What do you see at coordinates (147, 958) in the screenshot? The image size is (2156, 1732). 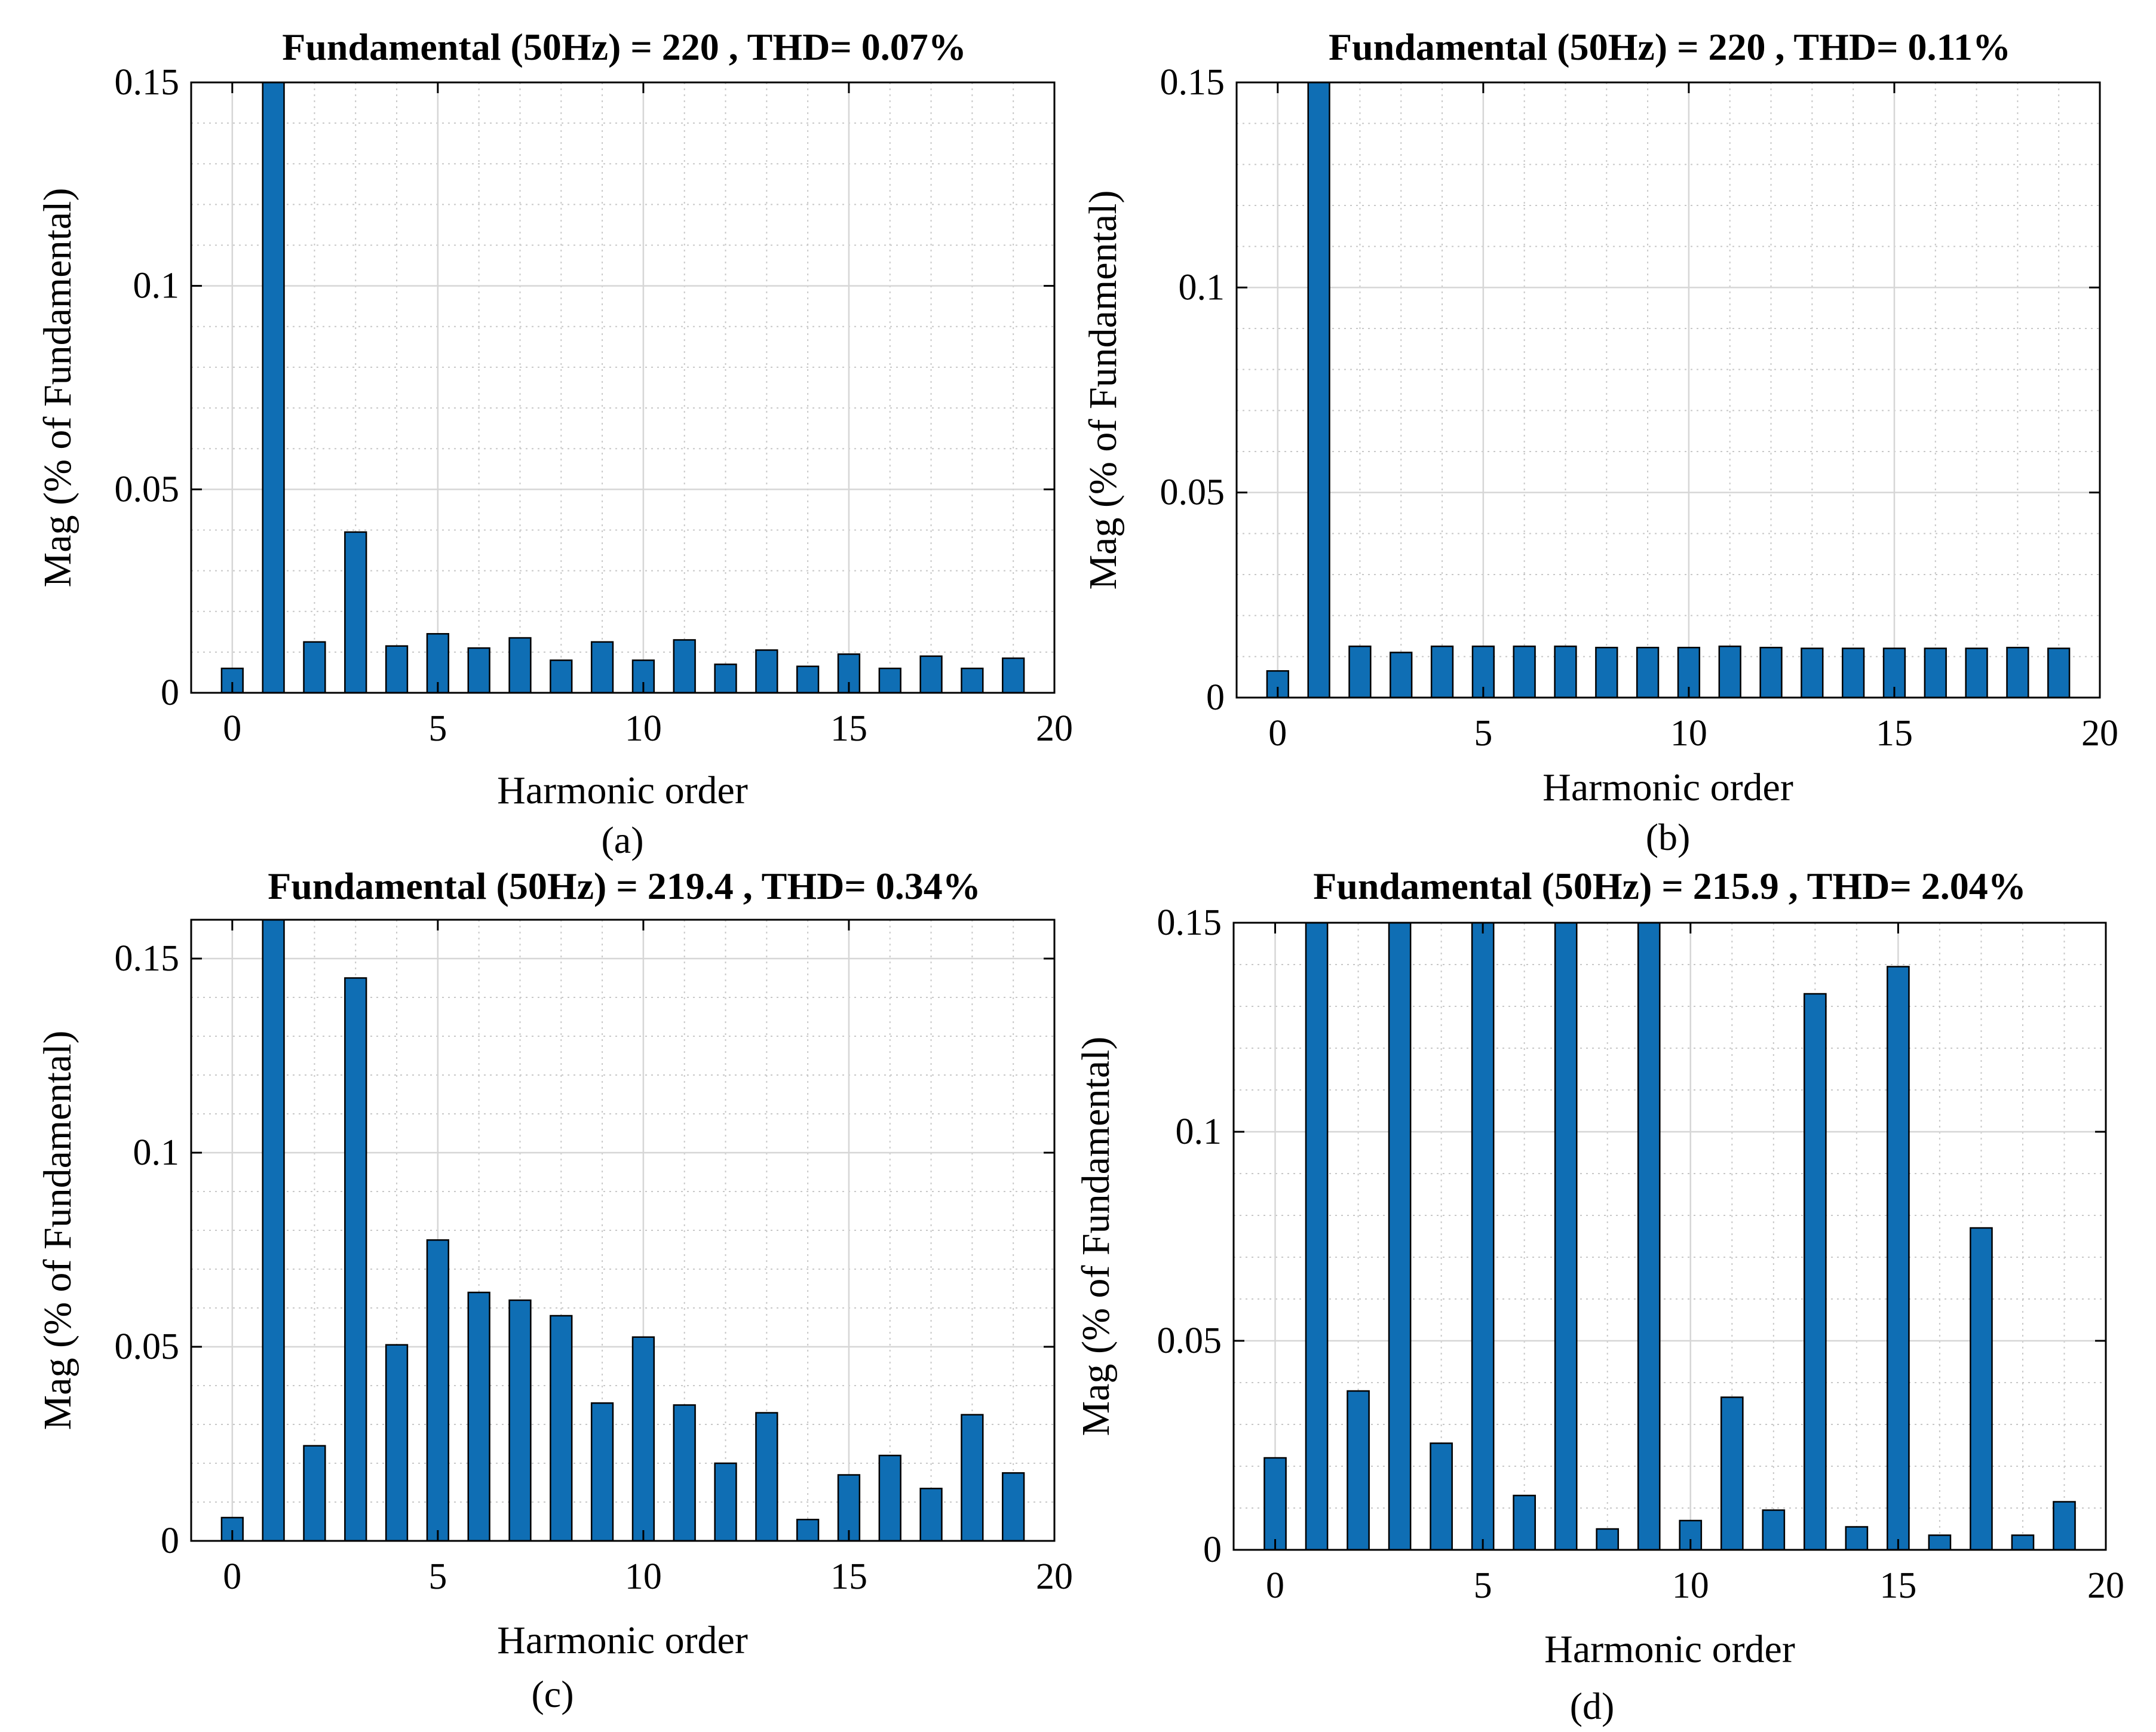 I see `panel-c-y-tick-label: 0.15` at bounding box center [147, 958].